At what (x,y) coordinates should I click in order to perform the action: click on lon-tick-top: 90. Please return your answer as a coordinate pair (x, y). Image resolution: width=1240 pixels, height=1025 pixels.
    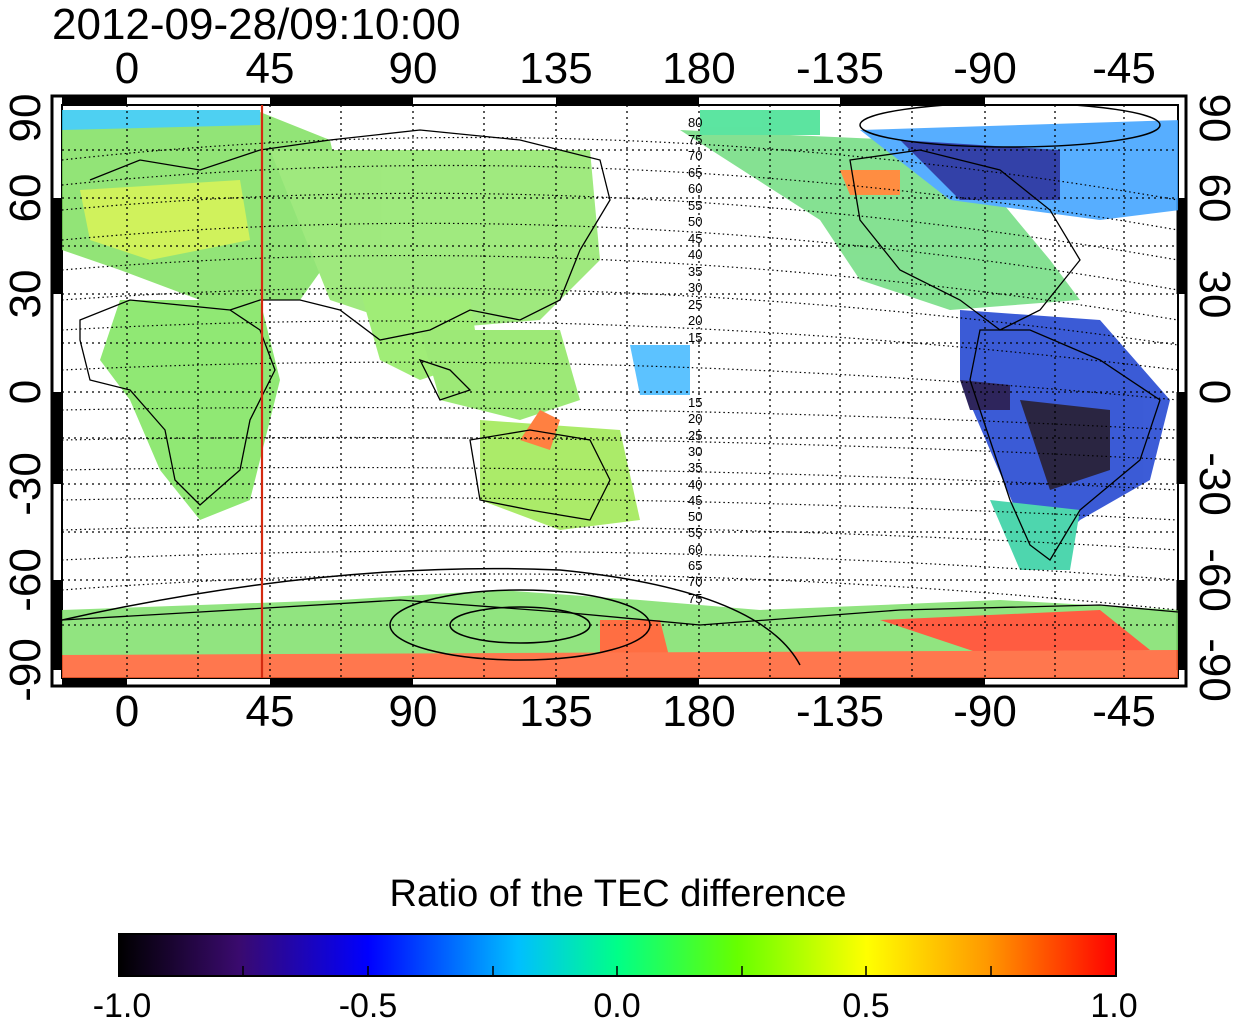
    Looking at the image, I should click on (413, 68).